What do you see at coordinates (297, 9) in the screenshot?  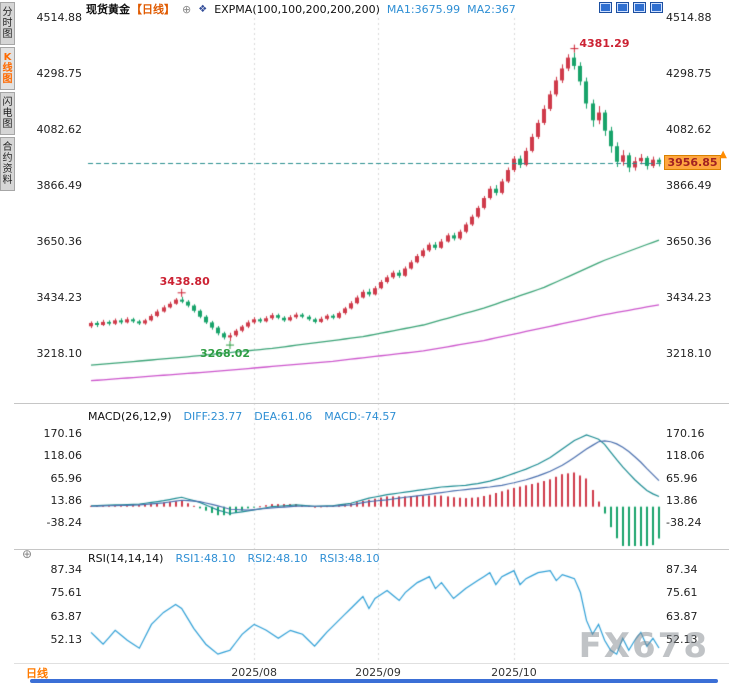 I see `expma-label: EXPMA(100,100,200,200,200)` at bounding box center [297, 9].